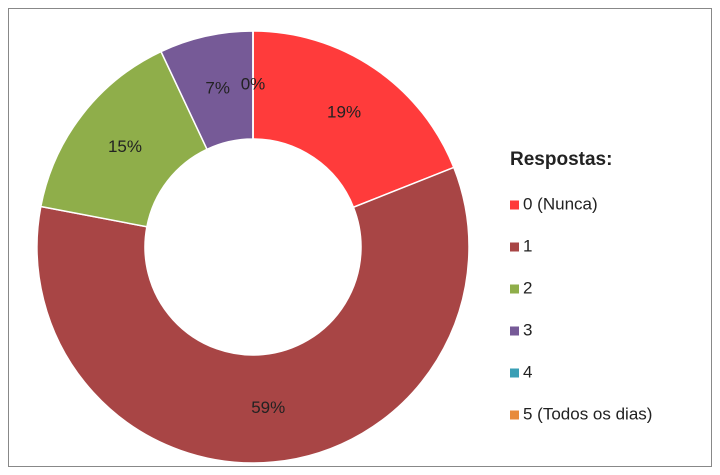 The image size is (720, 475). I want to click on data-label: 7%, so click(217, 87).